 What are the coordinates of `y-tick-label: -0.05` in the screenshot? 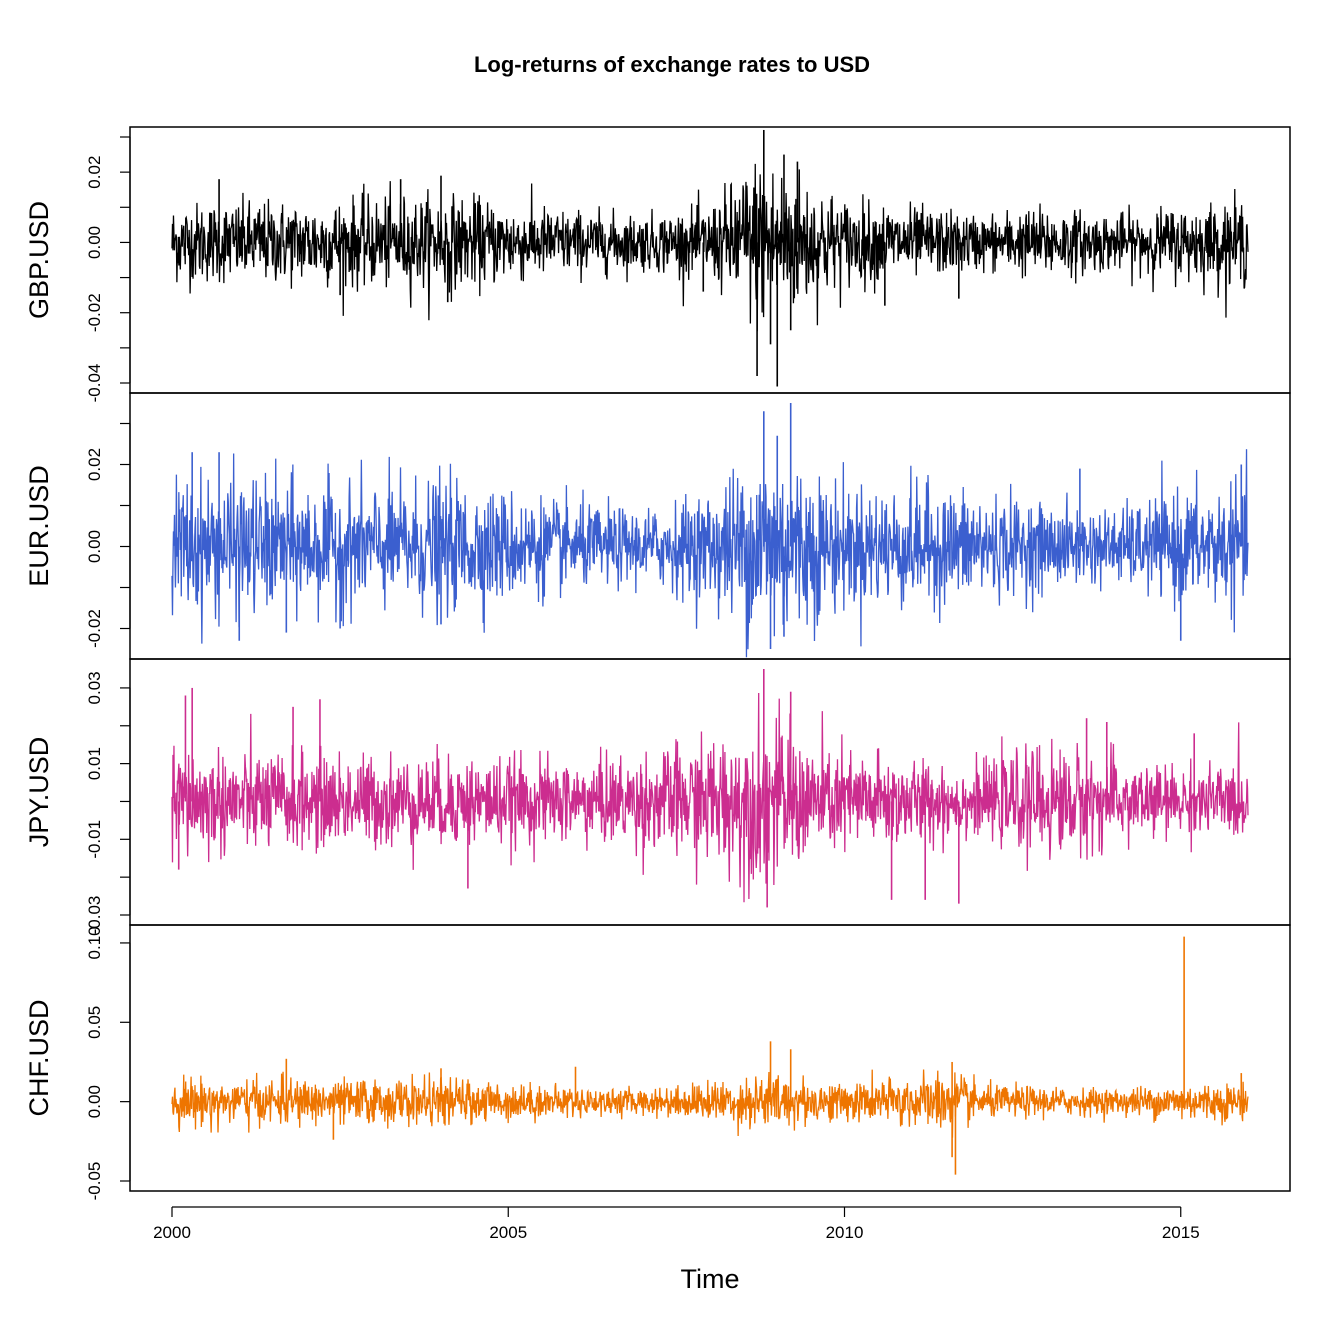 It's located at (94, 1181).